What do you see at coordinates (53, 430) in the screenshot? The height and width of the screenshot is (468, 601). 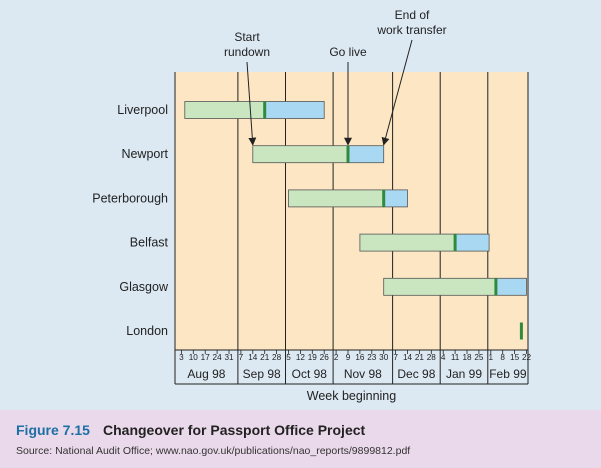 I see `figure-number: Figure 7.15` at bounding box center [53, 430].